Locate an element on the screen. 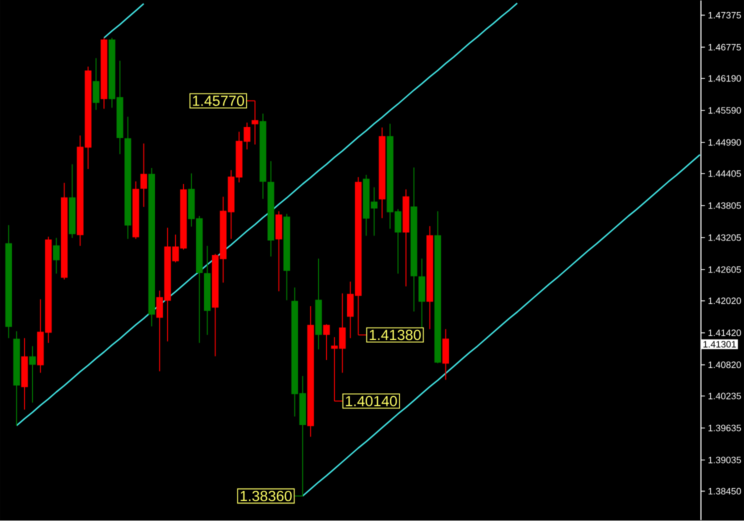 The height and width of the screenshot is (521, 744). y-tick-label: 1.42605 is located at coordinates (724, 270).